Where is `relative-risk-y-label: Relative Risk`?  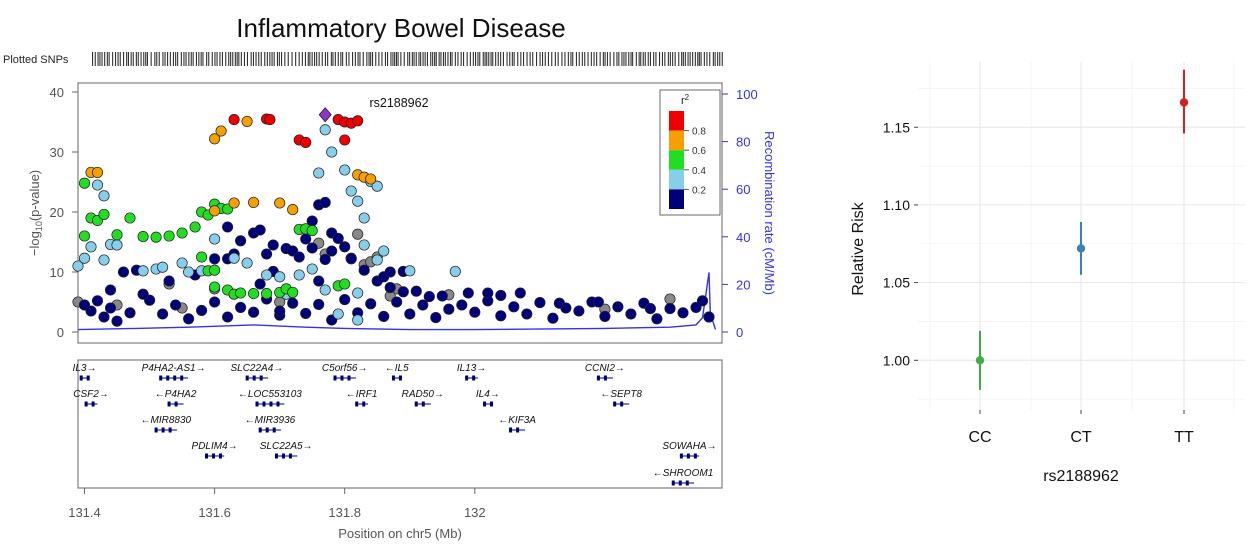
relative-risk-y-label: Relative Risk is located at coordinates (858, 248).